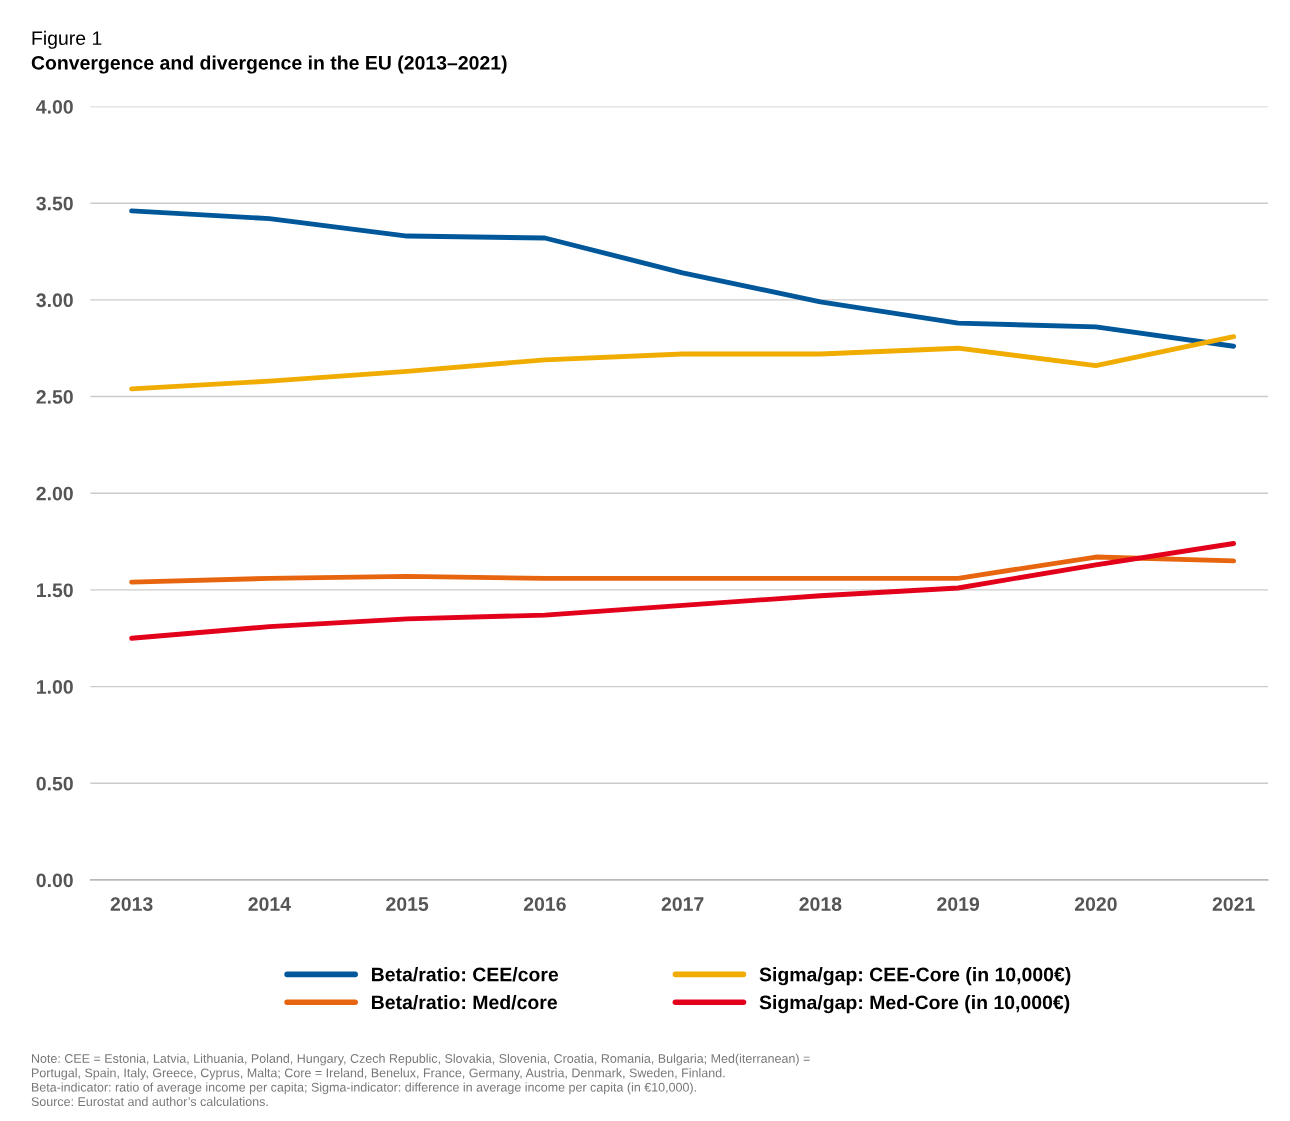 The width and height of the screenshot is (1290, 1121). Describe the element at coordinates (682, 904) in the screenshot. I see `x-tick-label: 2017` at that location.